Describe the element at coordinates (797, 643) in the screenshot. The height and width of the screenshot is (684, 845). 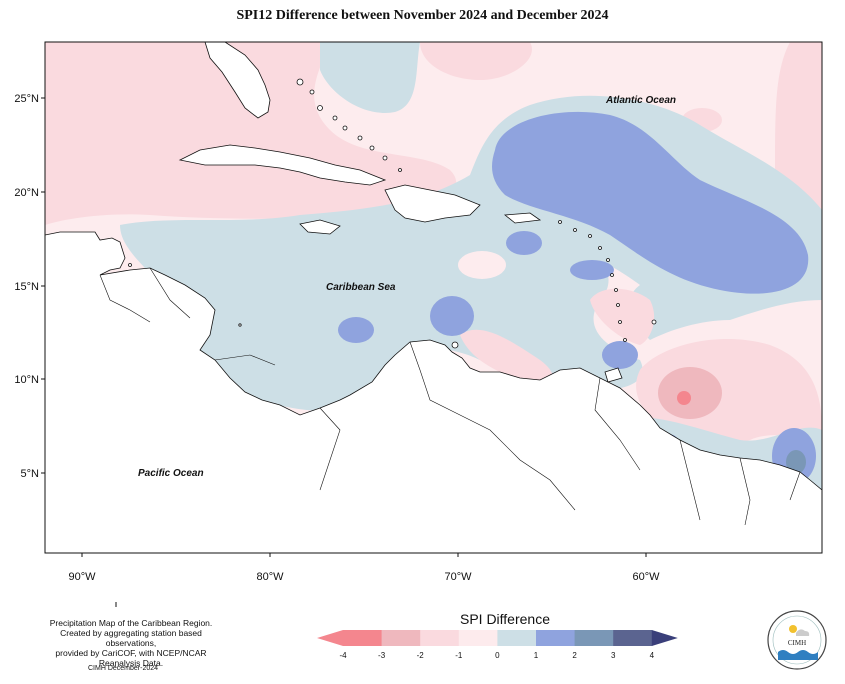
I see `logo-text: CIMH` at that location.